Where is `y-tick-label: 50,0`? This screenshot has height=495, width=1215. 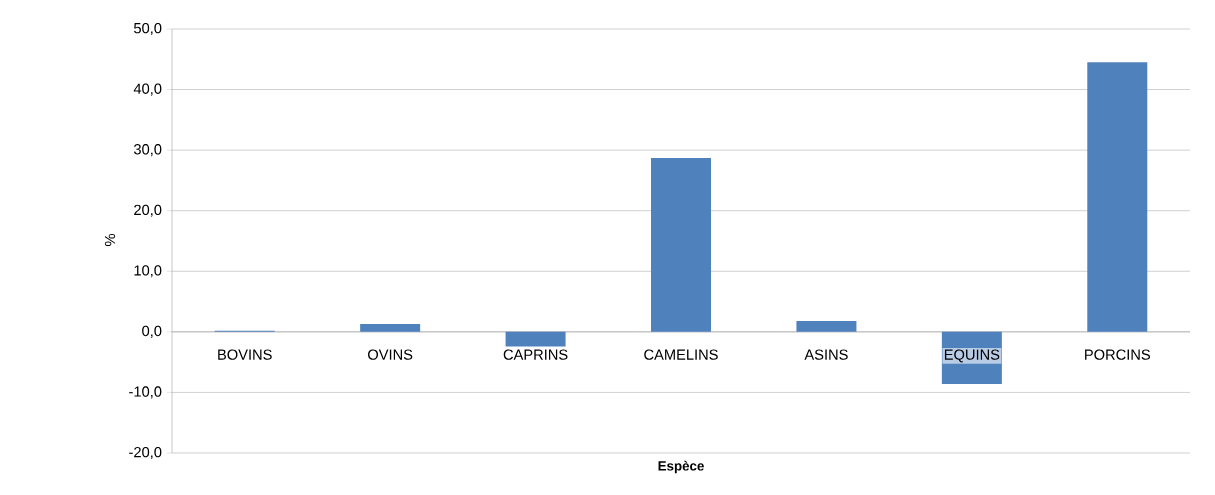
y-tick-label: 50,0 is located at coordinates (148, 29).